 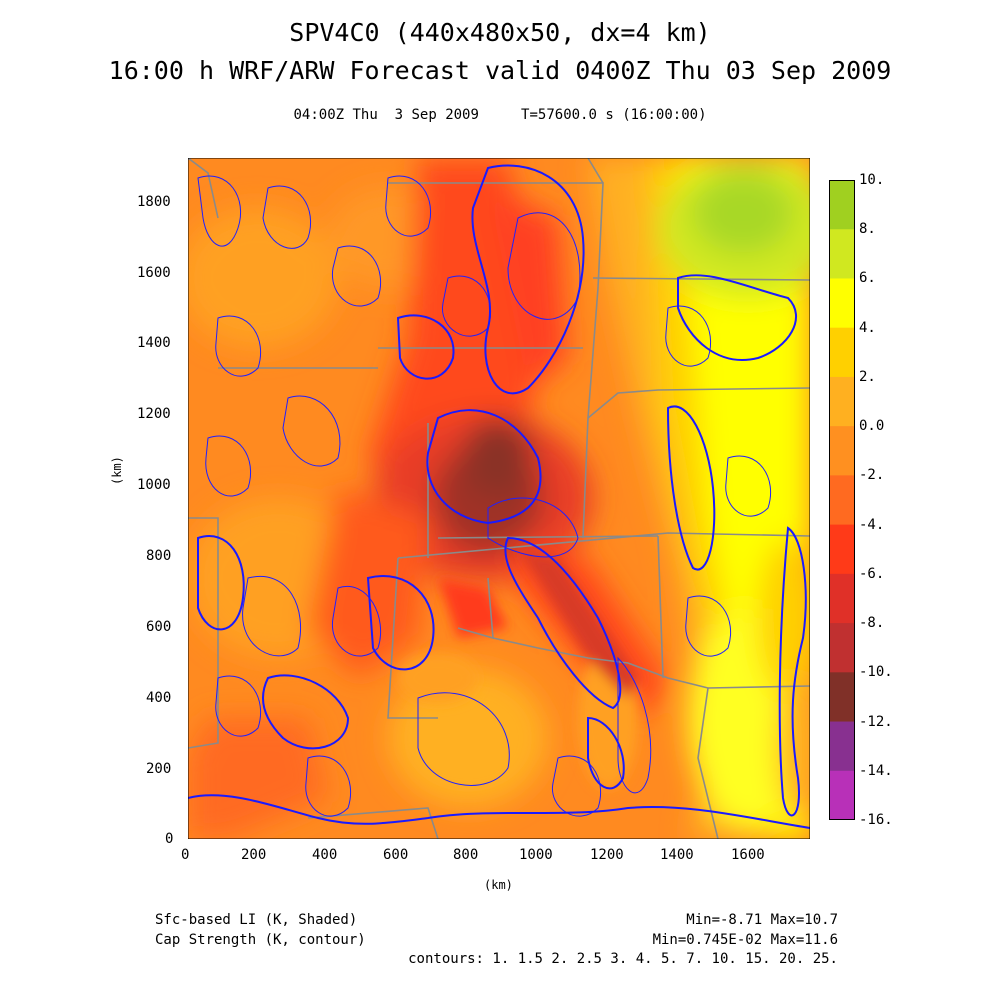 I want to click on x-tick-label: 200, so click(x=254, y=855).